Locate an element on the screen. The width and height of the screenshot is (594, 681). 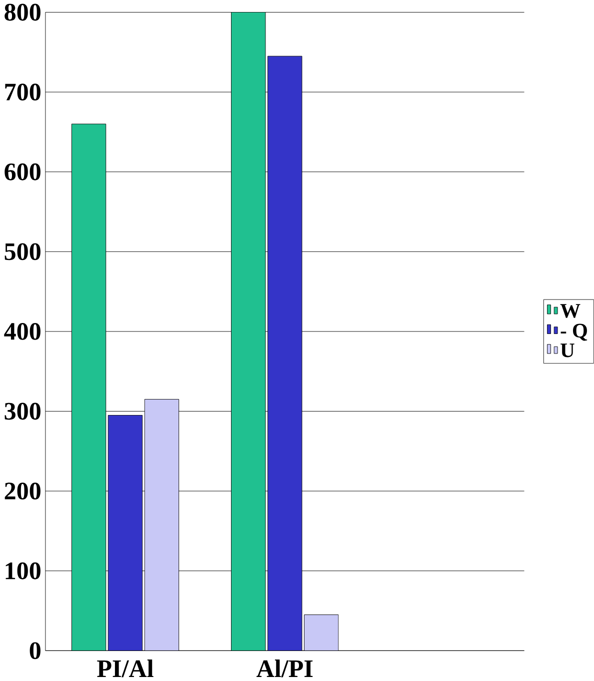
legend-label: W is located at coordinates (570, 311).